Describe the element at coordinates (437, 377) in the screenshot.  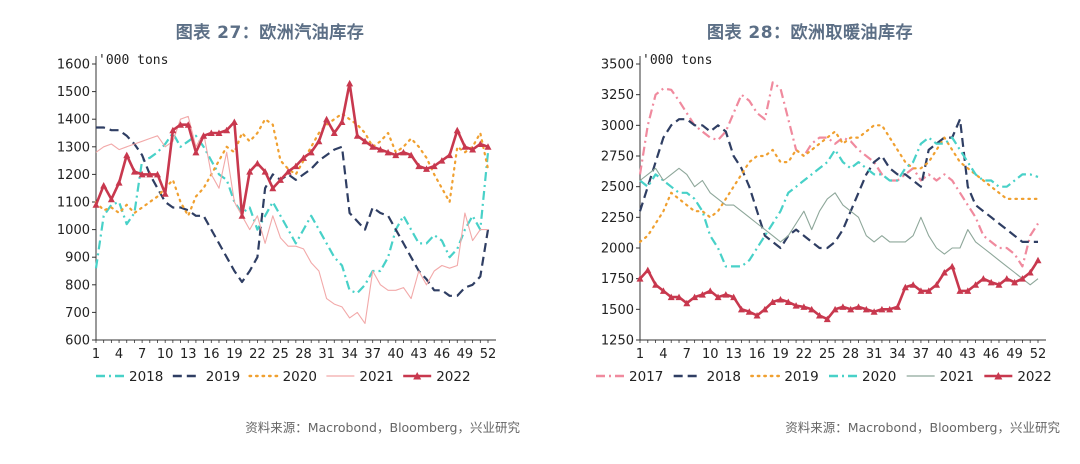
I see `legend-item-2022: 2022` at that location.